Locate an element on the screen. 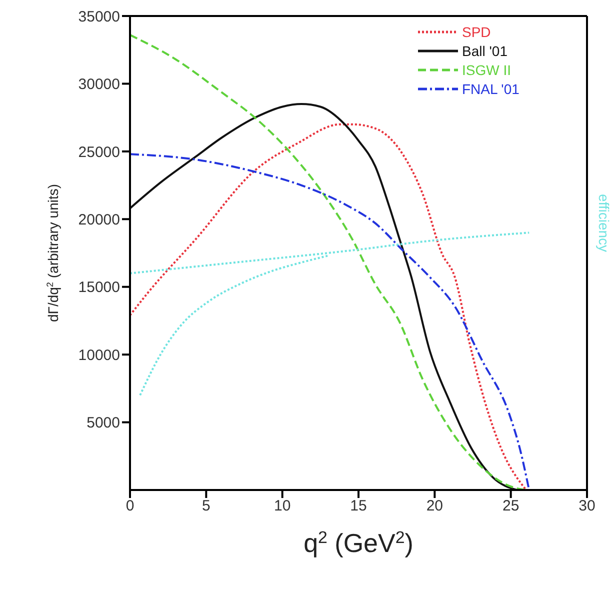 The image size is (613, 597). legend-label: SPD is located at coordinates (476, 32).